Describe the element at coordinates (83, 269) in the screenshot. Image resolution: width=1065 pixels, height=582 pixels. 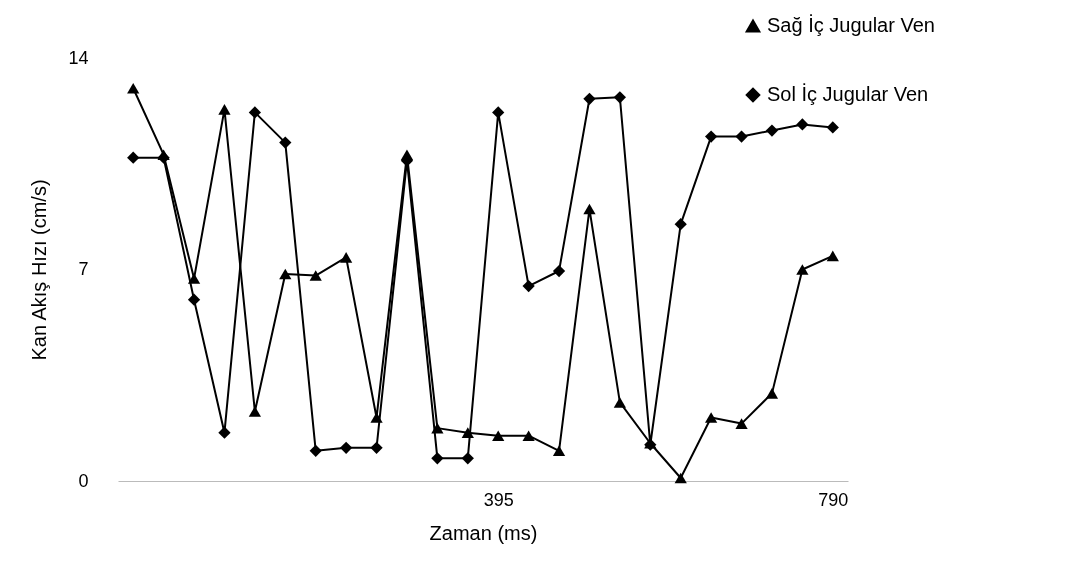
I see `y-tick-label: 7` at that location.